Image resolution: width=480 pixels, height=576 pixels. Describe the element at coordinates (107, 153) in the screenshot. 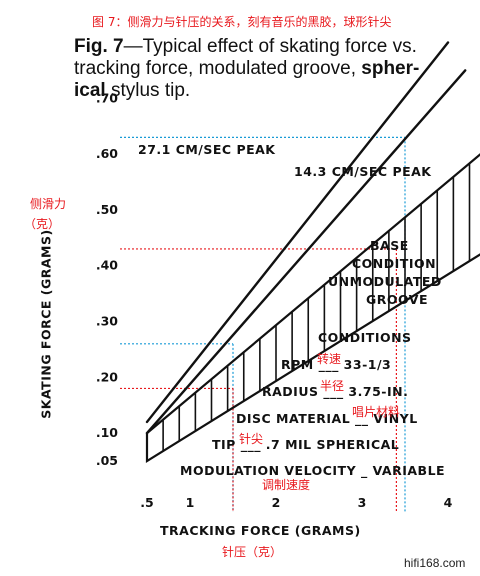

I see `y-tick-label: .60` at that location.